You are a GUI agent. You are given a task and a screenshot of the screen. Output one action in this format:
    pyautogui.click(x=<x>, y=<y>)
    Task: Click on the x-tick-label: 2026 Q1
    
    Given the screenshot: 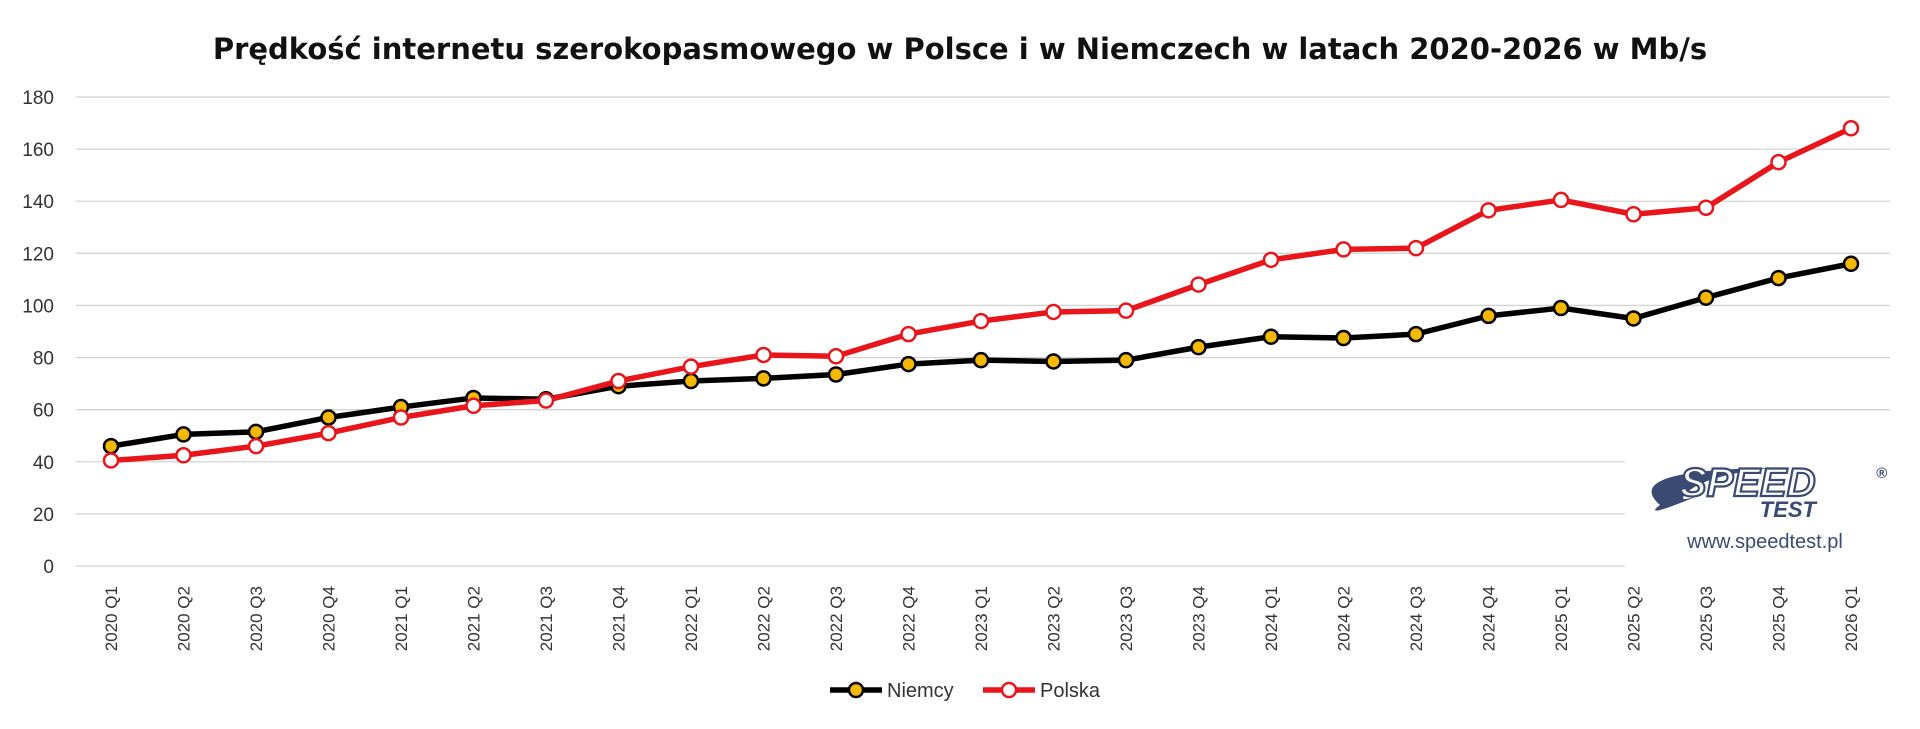 What is the action you would take?
    pyautogui.click(x=1851, y=618)
    